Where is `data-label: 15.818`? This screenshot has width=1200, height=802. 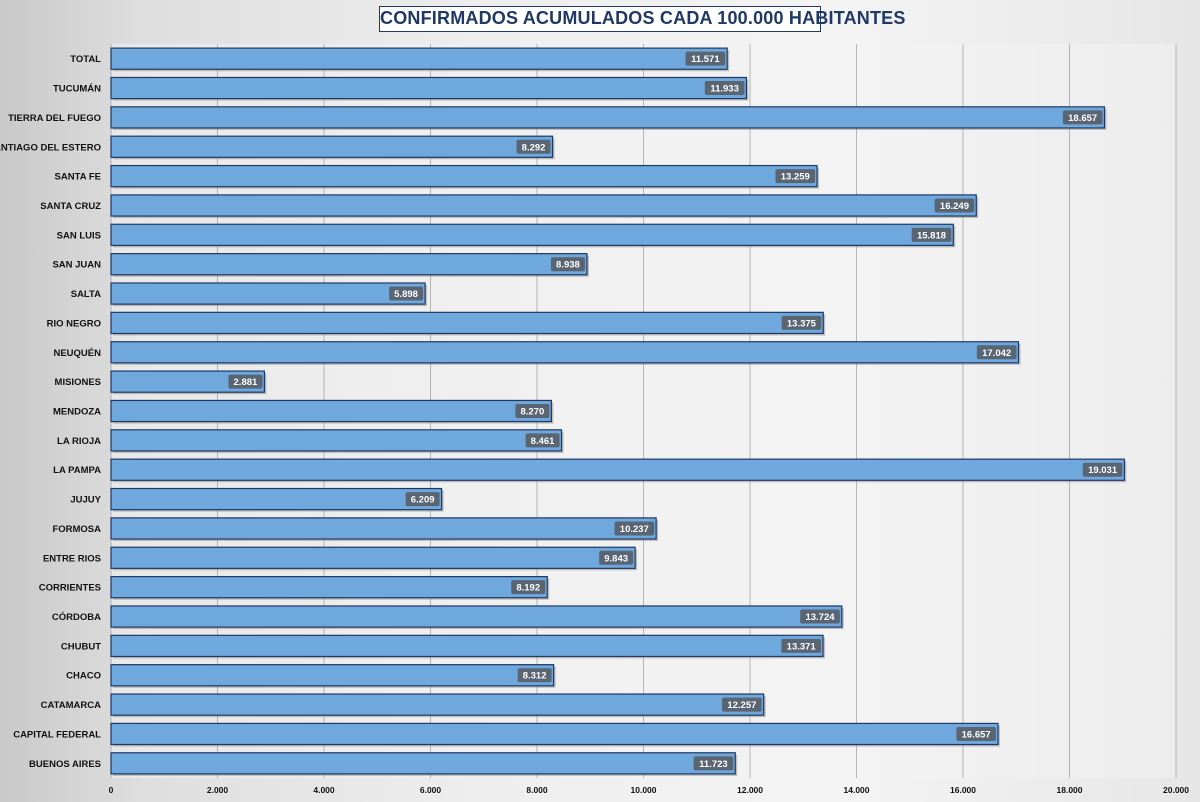 data-label: 15.818 is located at coordinates (931, 235).